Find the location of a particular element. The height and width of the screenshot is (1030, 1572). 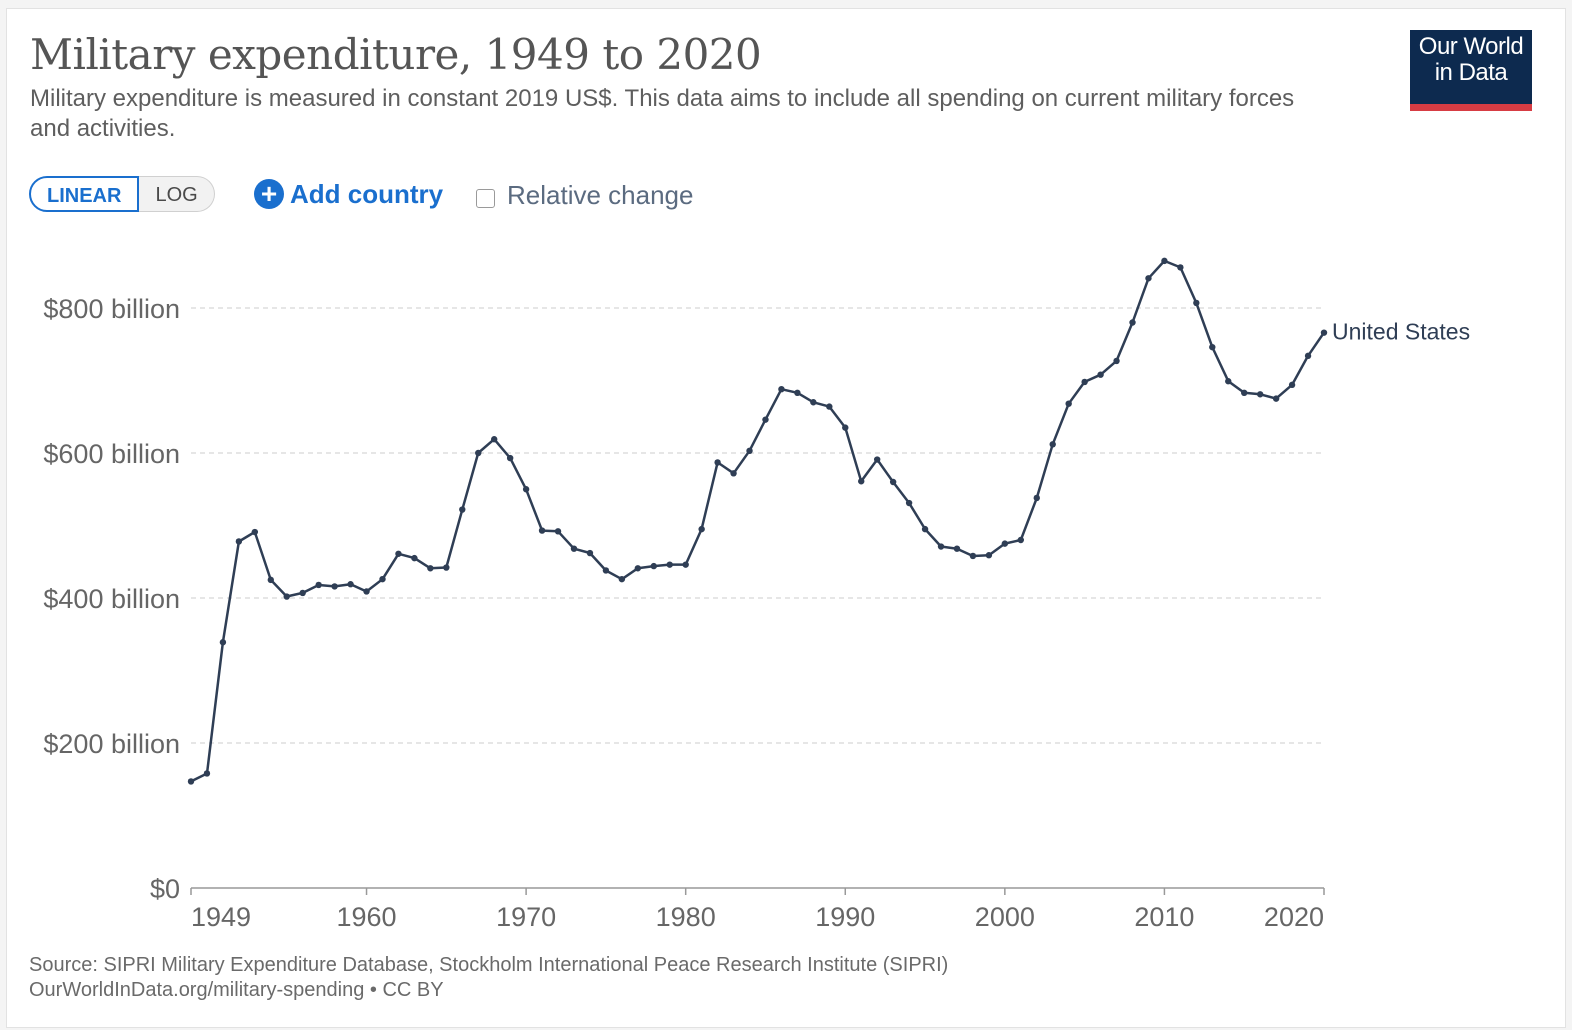

logo-line-1: Our World is located at coordinates (1471, 46).